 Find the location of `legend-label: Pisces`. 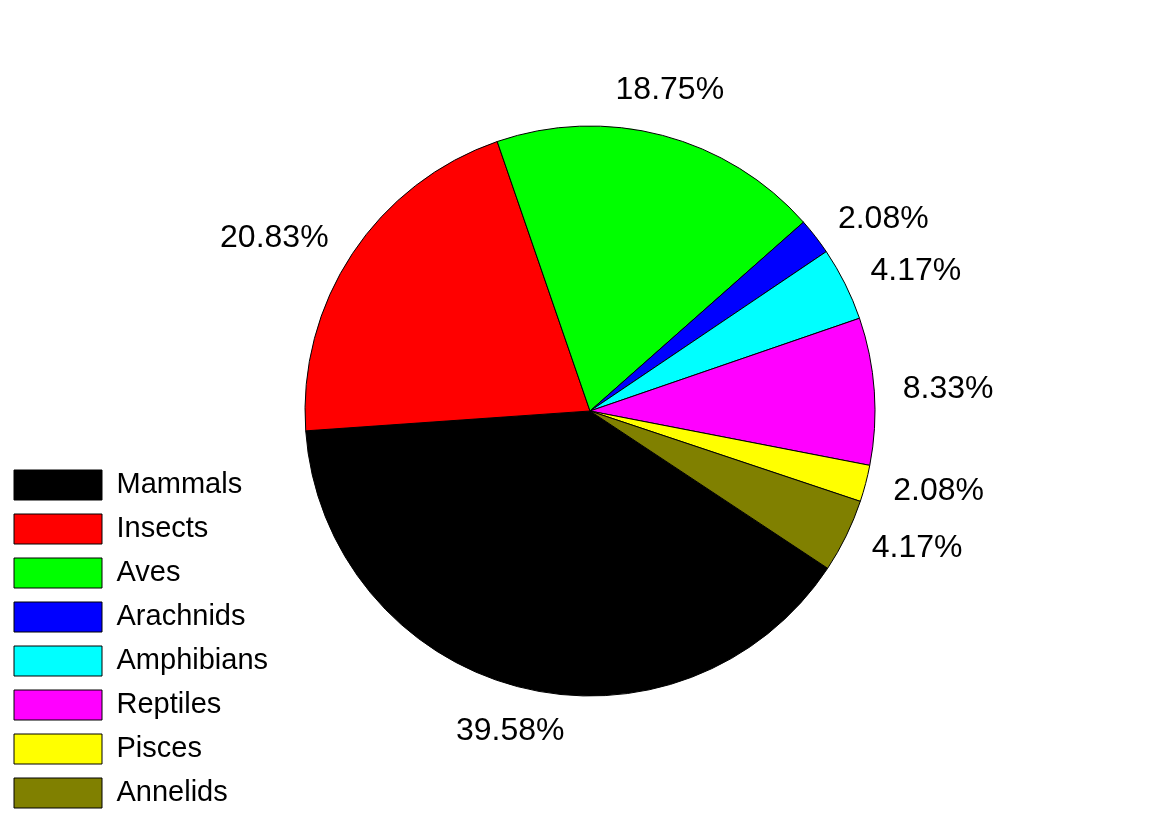

legend-label: Pisces is located at coordinates (159, 747).